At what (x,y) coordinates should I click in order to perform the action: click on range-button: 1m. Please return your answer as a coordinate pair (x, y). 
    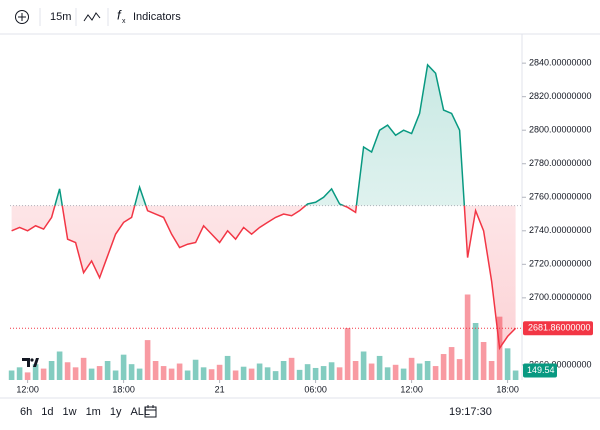
    Looking at the image, I should click on (93, 412).